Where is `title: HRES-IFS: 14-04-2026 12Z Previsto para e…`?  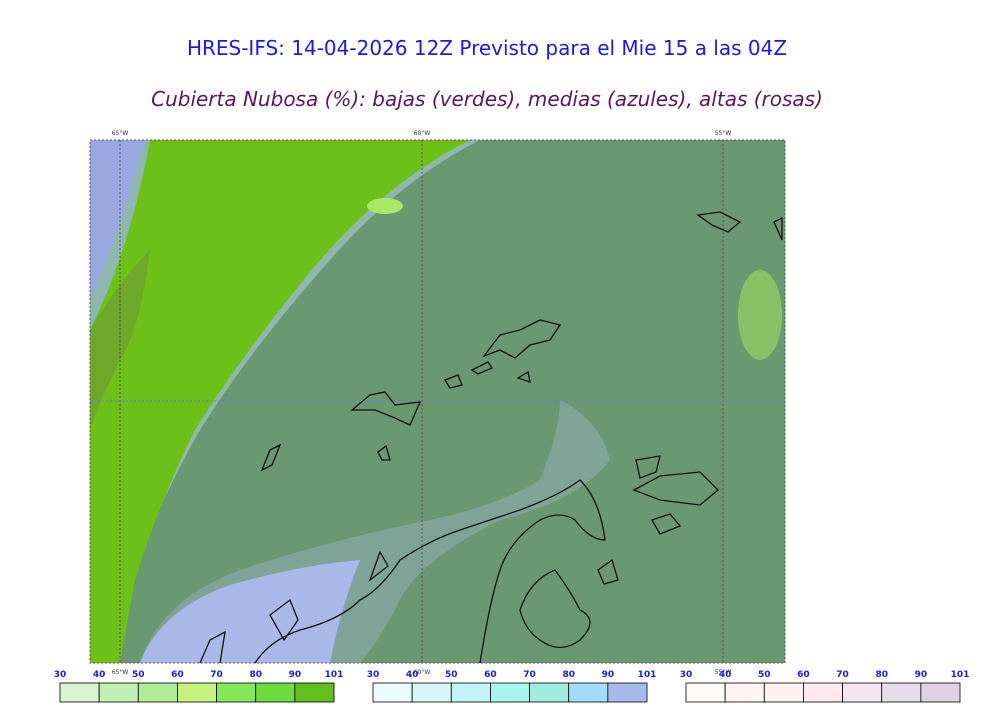 title: HRES-IFS: 14-04-2026 12Z Previsto para e… is located at coordinates (487, 48).